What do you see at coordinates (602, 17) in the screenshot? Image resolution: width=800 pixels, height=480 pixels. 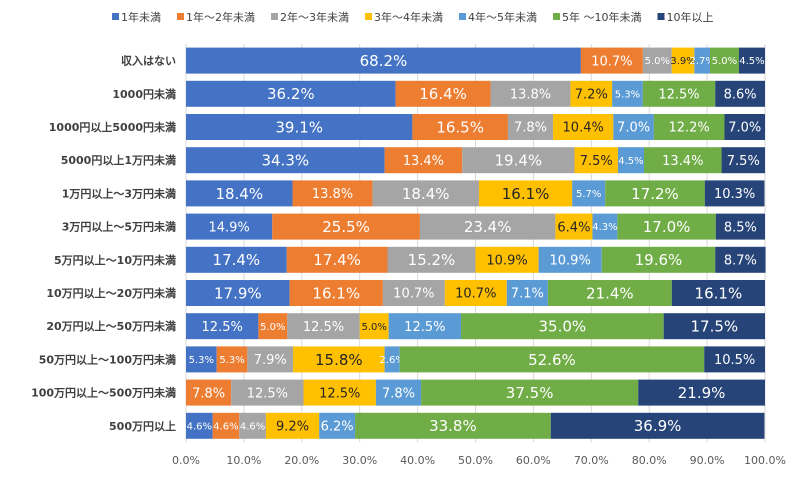 I see `legend-label: 5年 ～10年未満` at bounding box center [602, 17].